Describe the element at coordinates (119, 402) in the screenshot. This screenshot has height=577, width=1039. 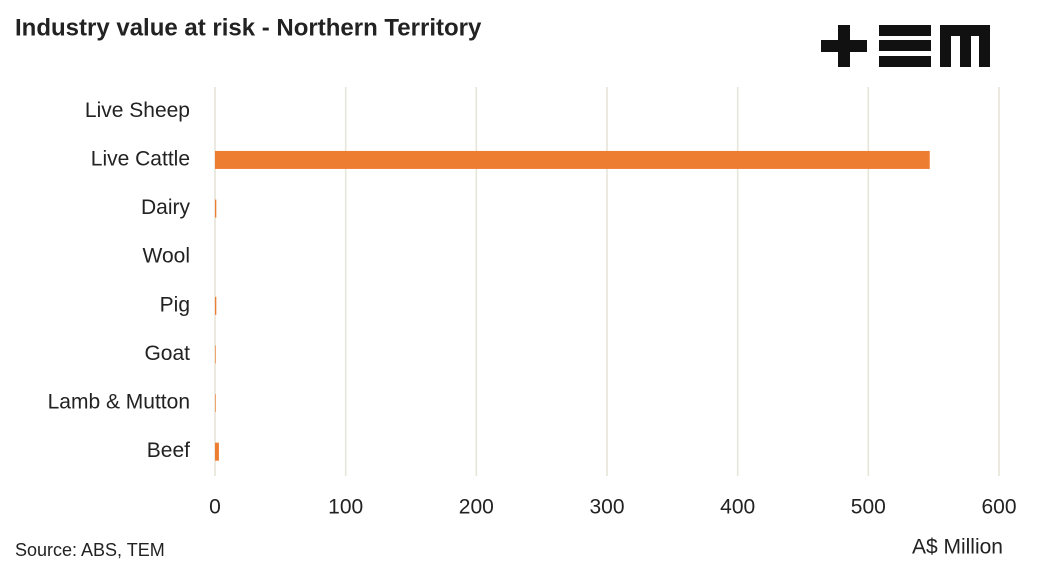
I see `y-tick-label: Lamb & Mutton` at that location.